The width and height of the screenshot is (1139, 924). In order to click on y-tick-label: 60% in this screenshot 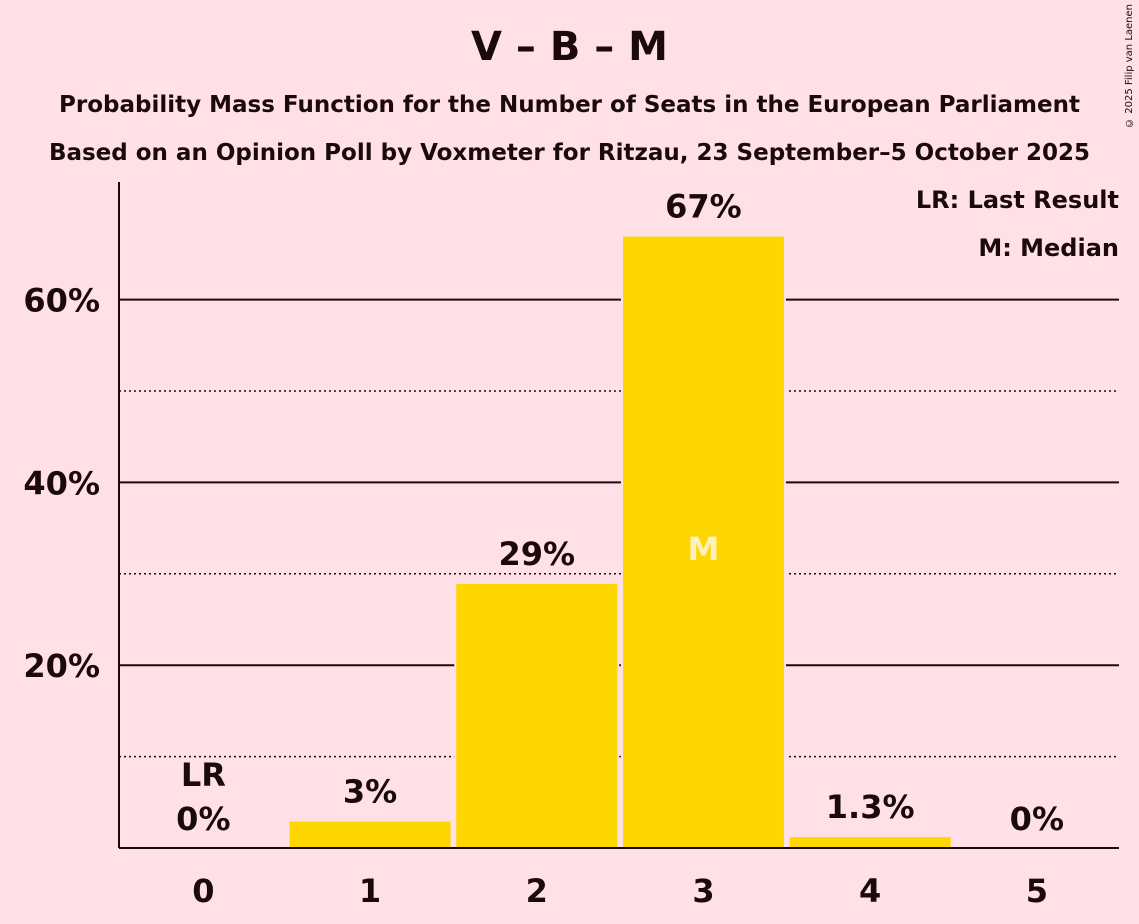, I will do `click(61, 301)`.